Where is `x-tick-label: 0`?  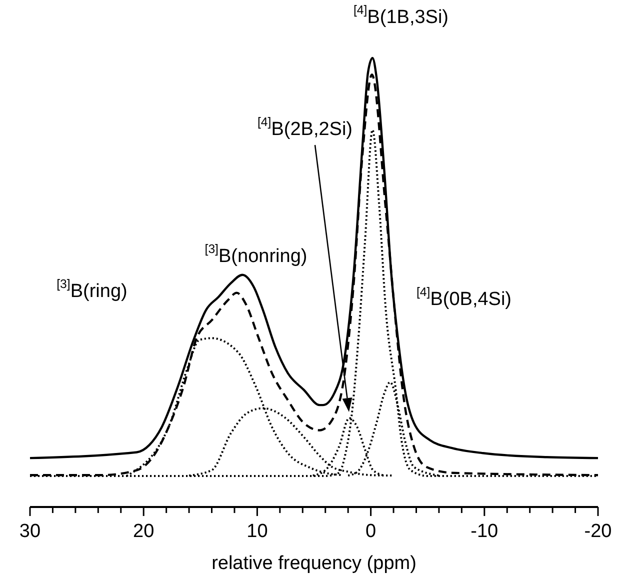
x-tick-label: 0 is located at coordinates (371, 531).